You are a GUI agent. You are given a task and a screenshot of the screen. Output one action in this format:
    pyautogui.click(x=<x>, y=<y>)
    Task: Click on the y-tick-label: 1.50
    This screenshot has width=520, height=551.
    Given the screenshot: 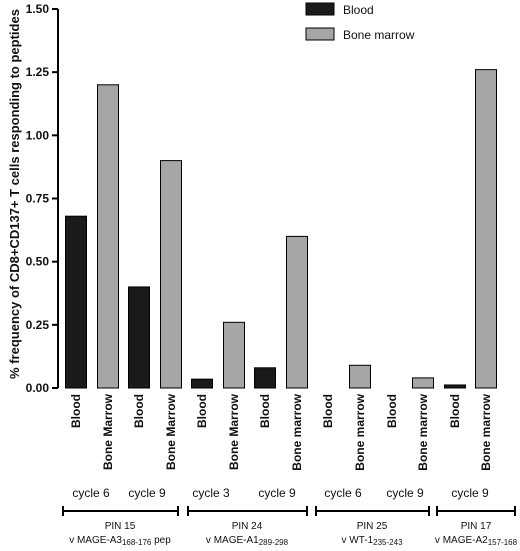 What is the action you would take?
    pyautogui.click(x=38, y=9)
    